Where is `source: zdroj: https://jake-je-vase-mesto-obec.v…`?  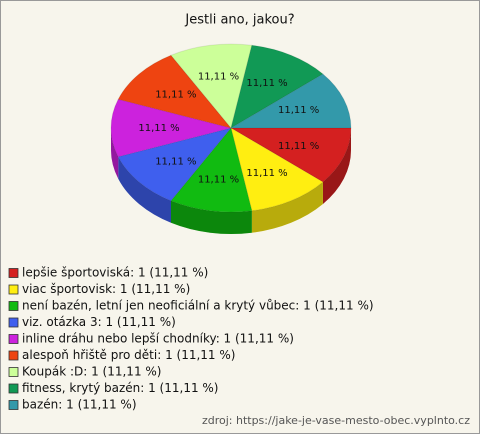
source: zdroj: https://jake-je-vase-mesto-obec.v… is located at coordinates (336, 420).